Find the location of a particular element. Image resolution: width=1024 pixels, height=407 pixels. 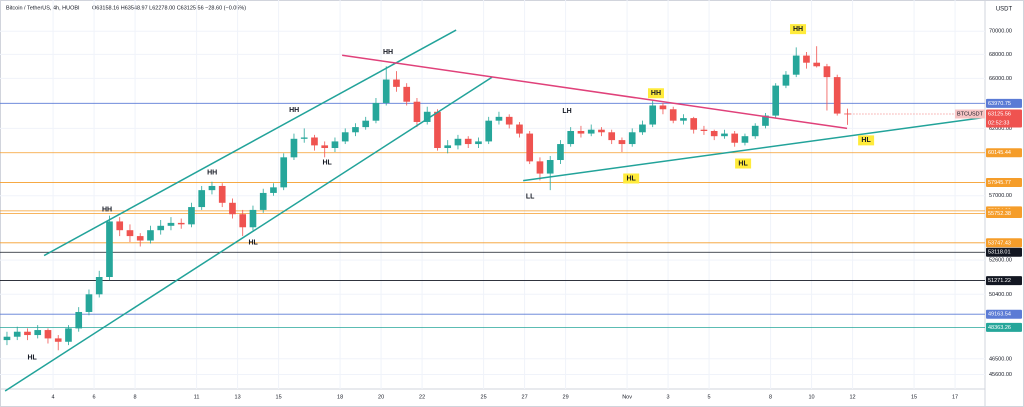

x-tick-label: 5 is located at coordinates (709, 397).